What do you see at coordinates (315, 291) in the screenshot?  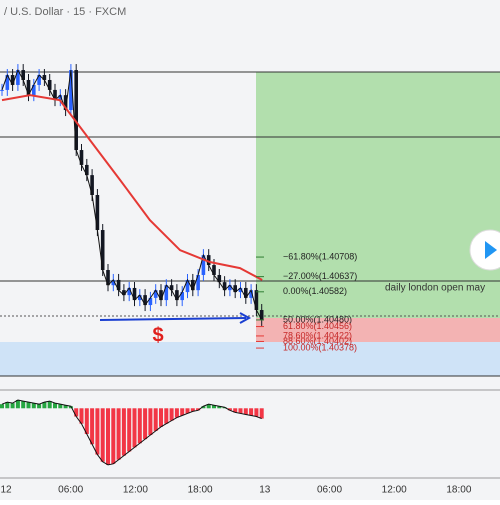 I see `fib-label: 0.00%(1.40582)` at bounding box center [315, 291].